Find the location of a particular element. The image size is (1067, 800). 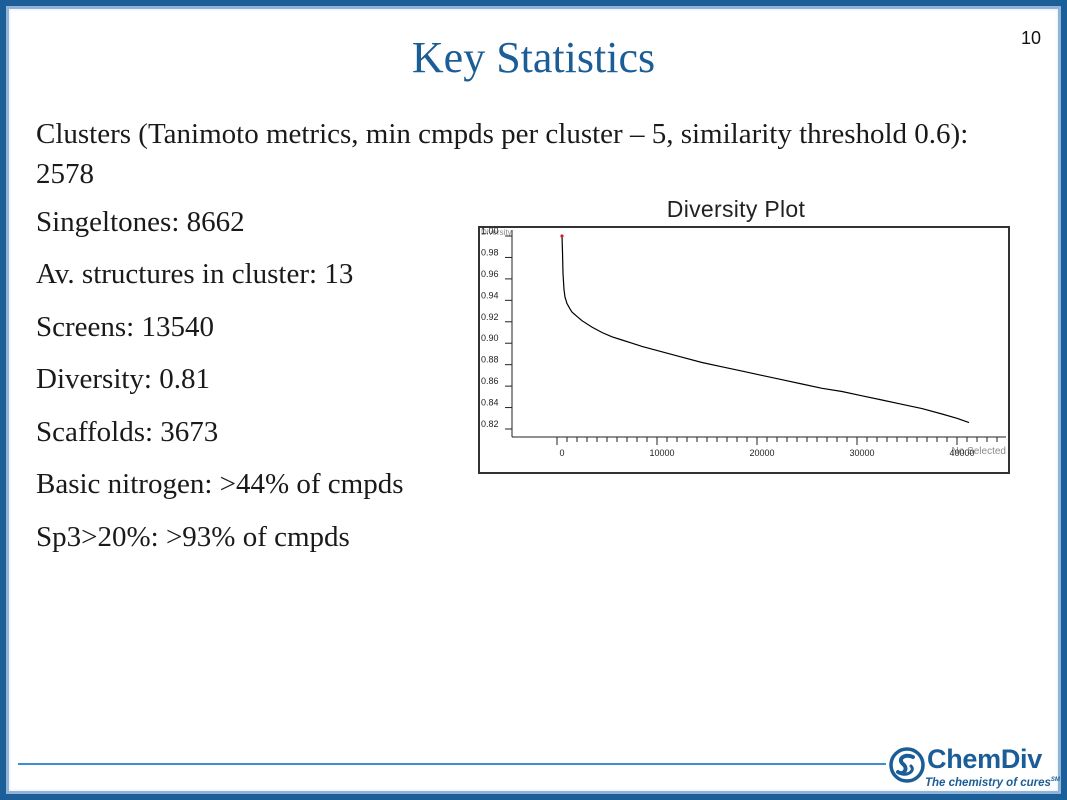

y-tick-label: 0.96 is located at coordinates (490, 274).